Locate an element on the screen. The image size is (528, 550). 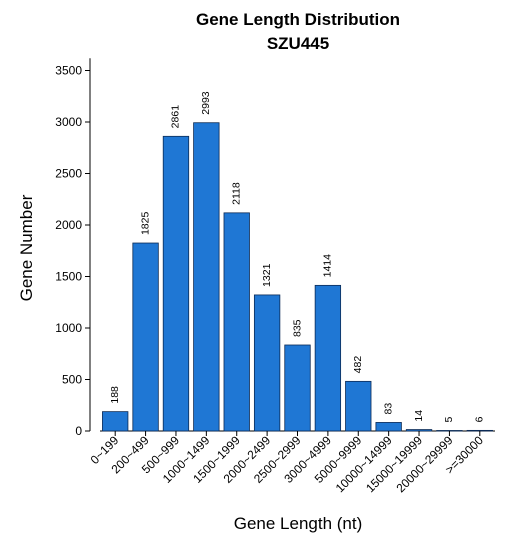
y-tick-label: 2000 is located at coordinates (68, 225).